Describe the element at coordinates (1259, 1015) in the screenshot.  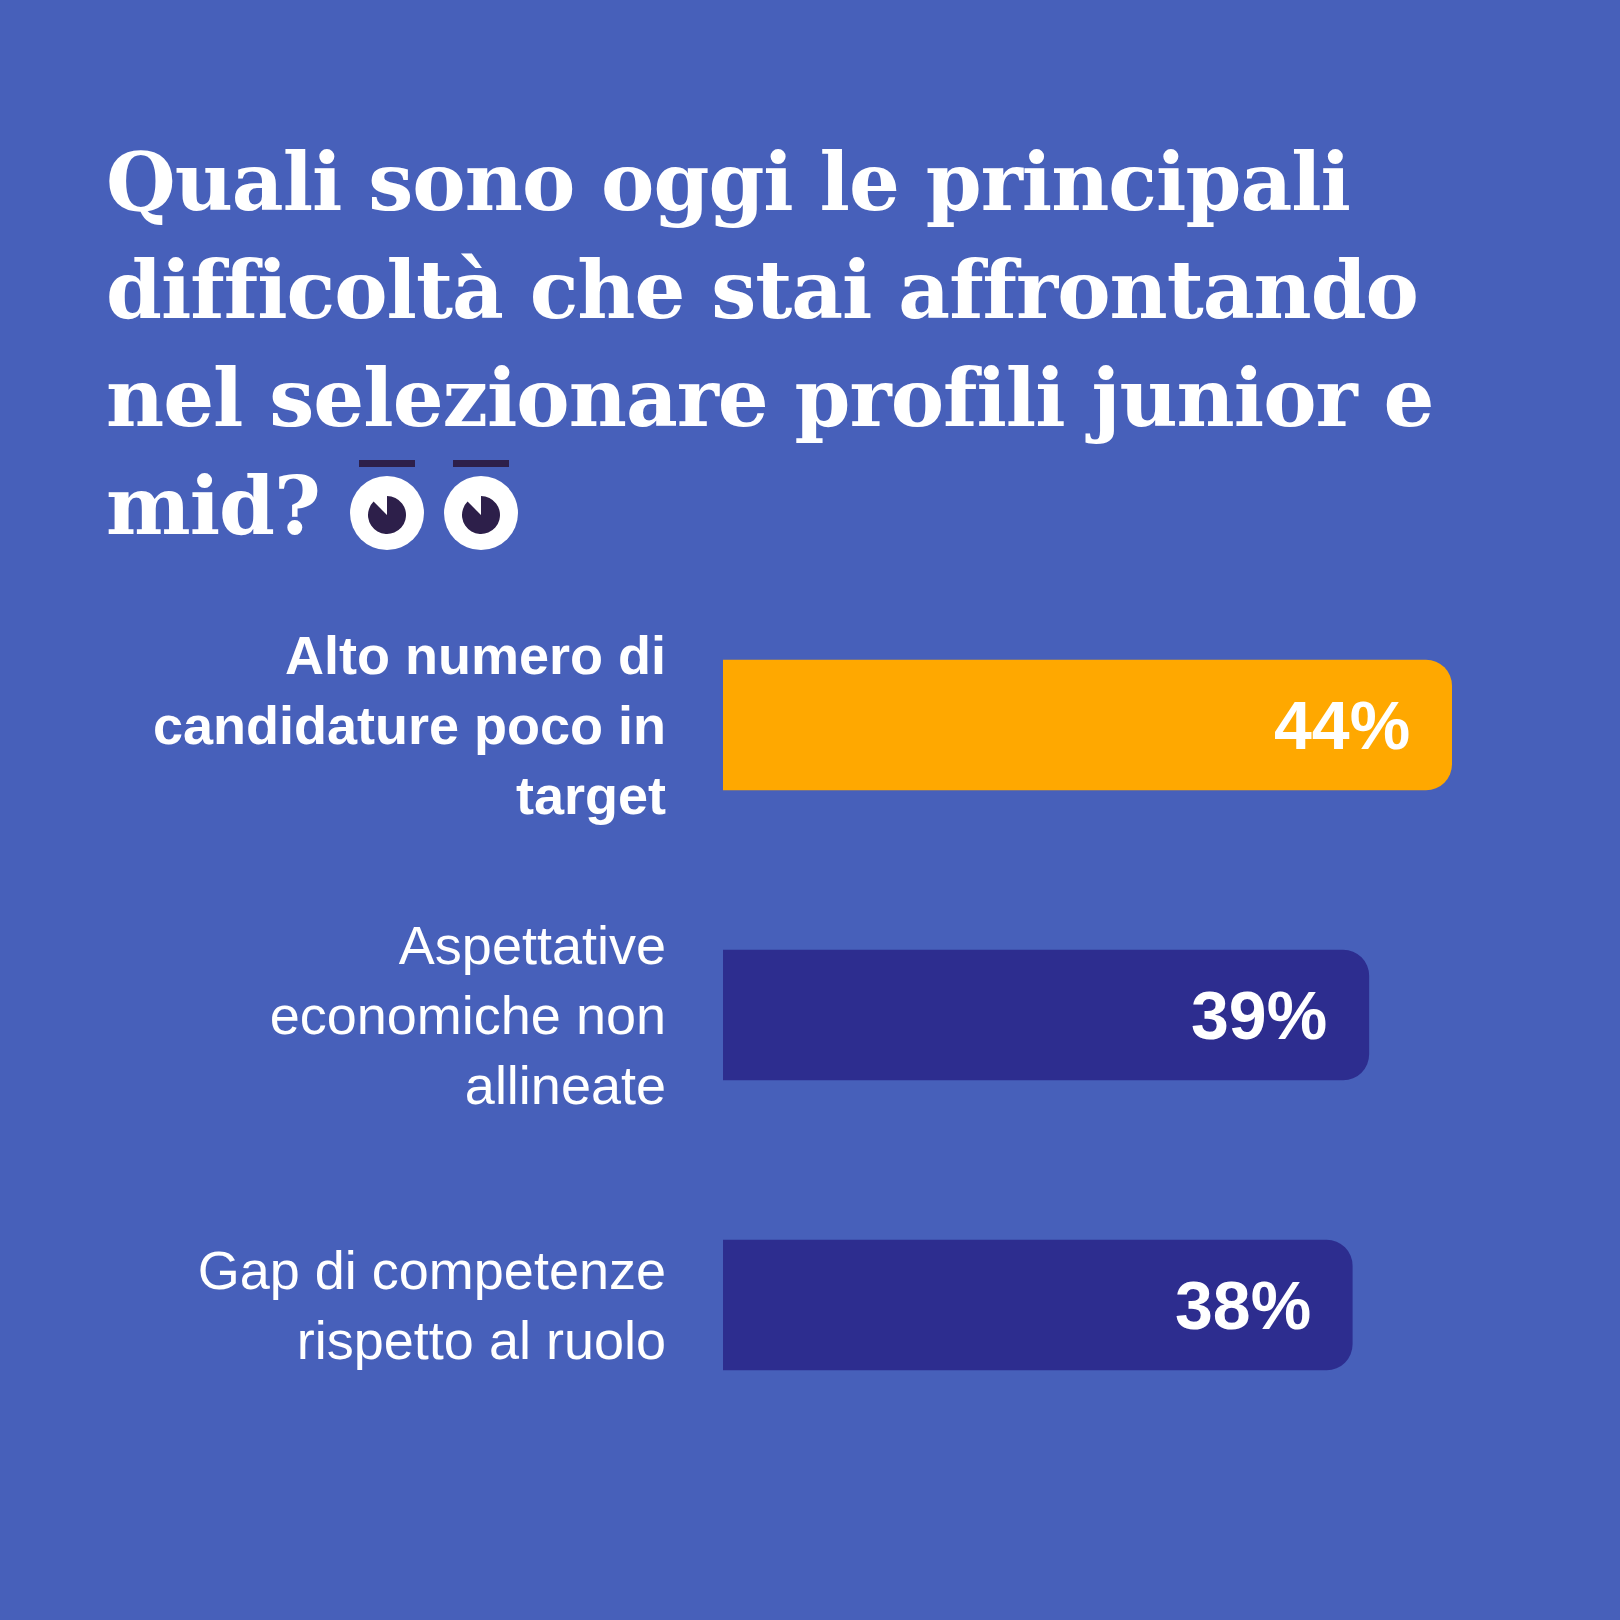
I see `data-label: 39%` at that location.